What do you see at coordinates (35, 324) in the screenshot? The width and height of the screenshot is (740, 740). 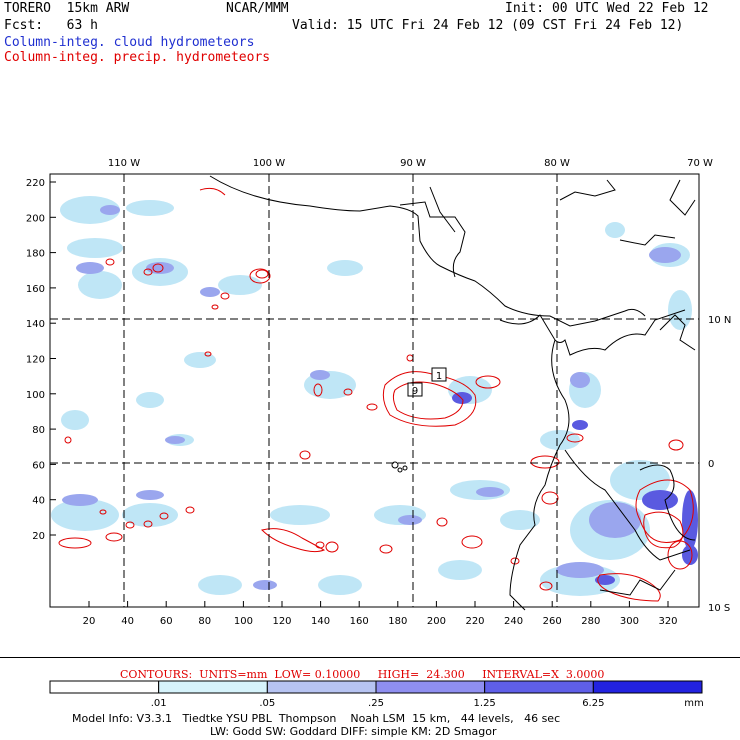 I see `y-tick-label: 140` at bounding box center [35, 324].